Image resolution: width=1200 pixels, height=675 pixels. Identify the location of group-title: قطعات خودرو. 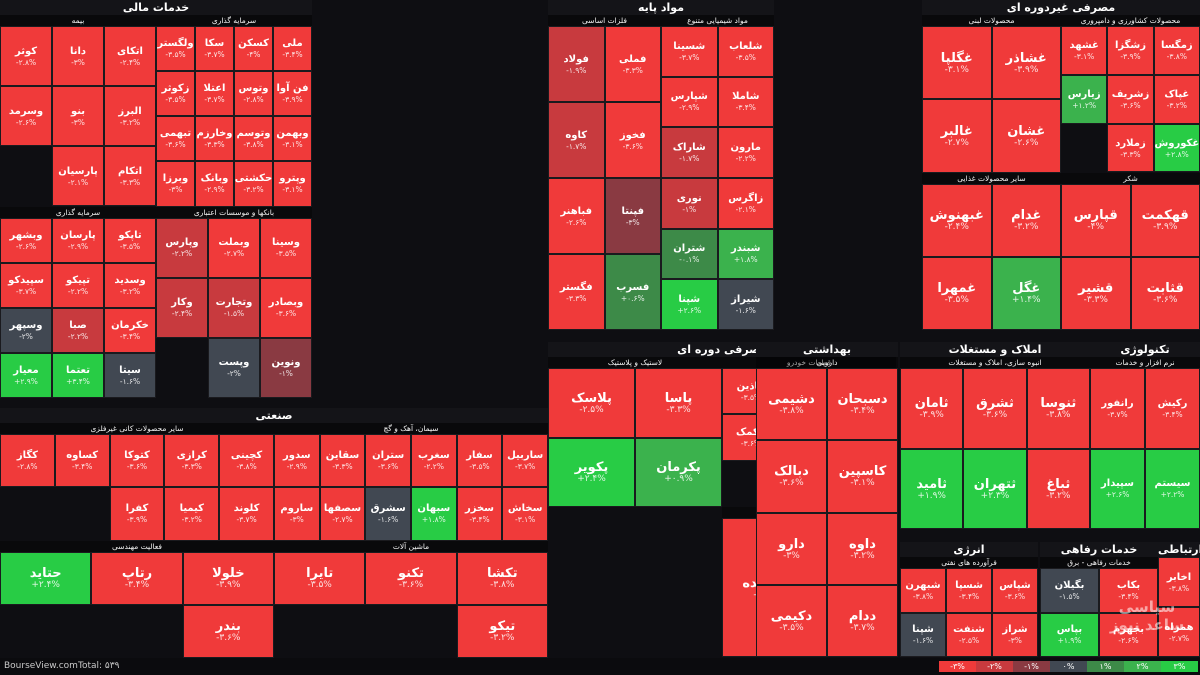
(809, 362).